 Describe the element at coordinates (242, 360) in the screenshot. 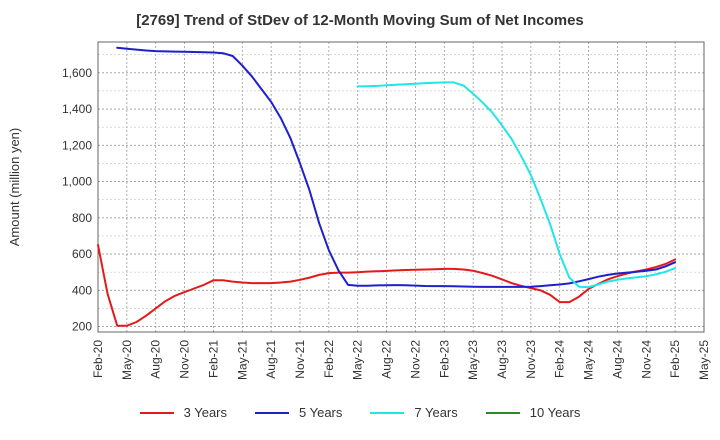

I see `x-tick-label: May-21` at that location.